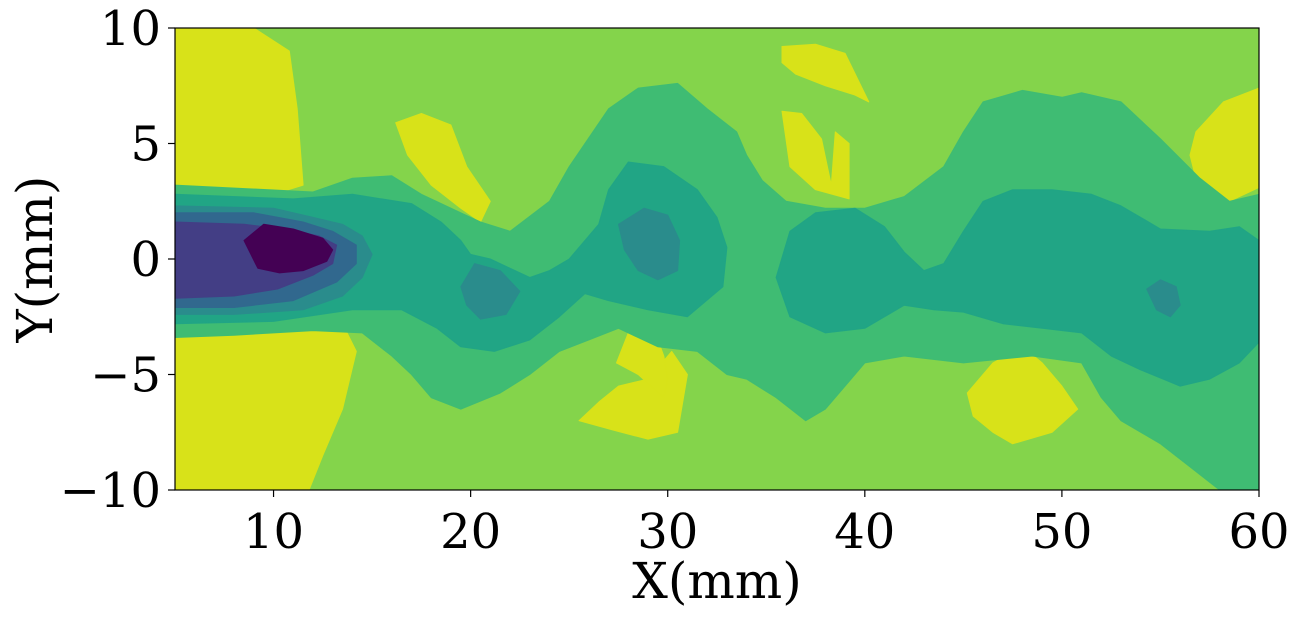 This screenshot has height=620, width=1294. Describe the element at coordinates (130, 29) in the screenshot. I see `y-tick-label: 10` at that location.